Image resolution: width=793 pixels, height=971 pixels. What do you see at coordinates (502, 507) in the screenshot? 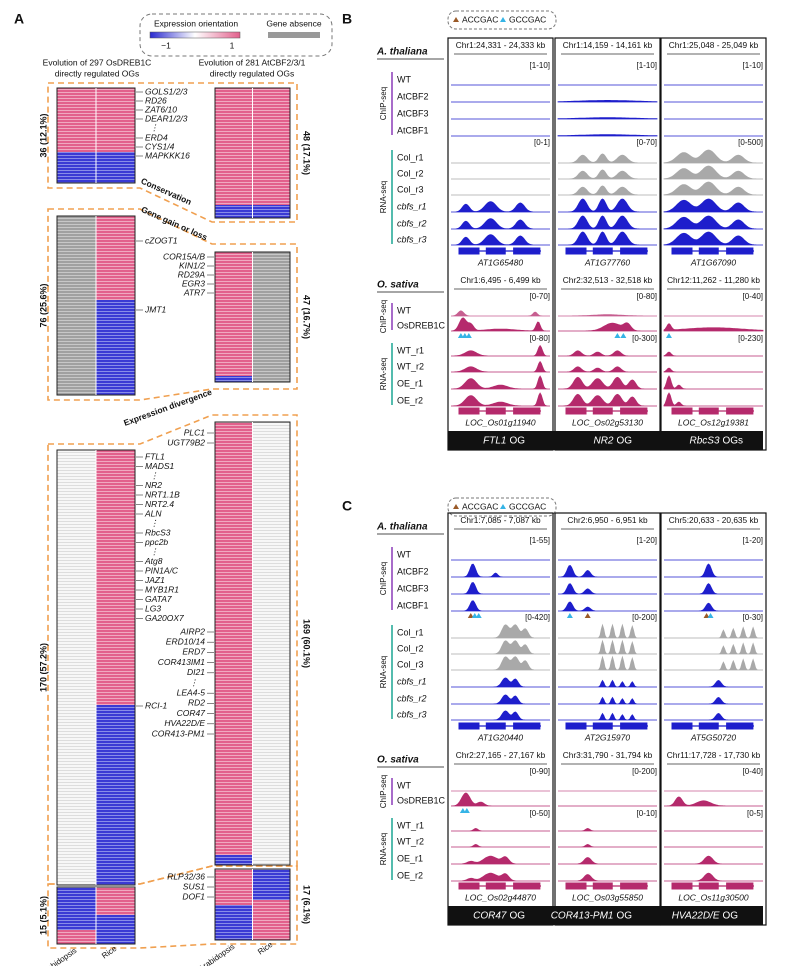
I see `motif-legend-box` at bounding box center [502, 507].